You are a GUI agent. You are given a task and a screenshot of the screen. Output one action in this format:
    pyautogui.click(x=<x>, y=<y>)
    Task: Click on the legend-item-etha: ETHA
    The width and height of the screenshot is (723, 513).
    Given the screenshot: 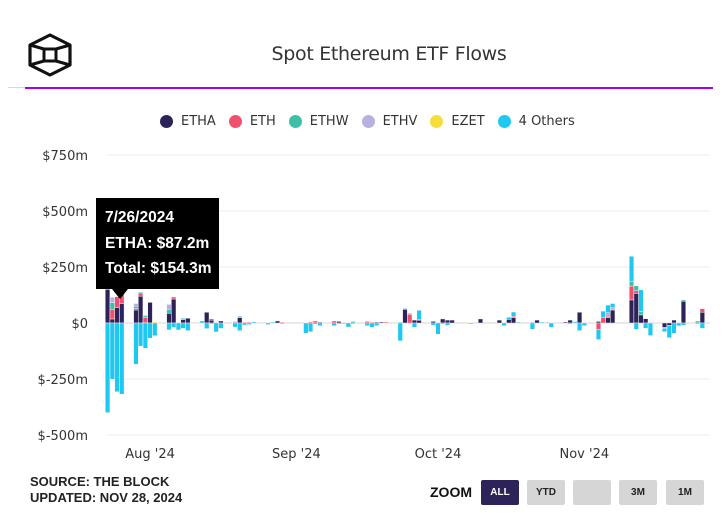 What is the action you would take?
    pyautogui.click(x=188, y=121)
    